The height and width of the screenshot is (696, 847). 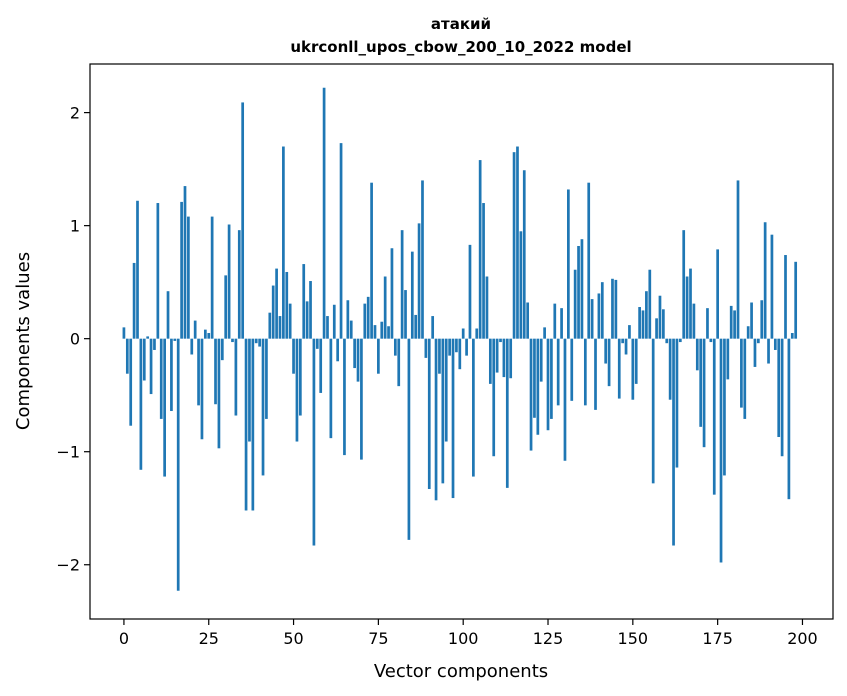 What do you see at coordinates (548, 638) in the screenshot?
I see `x-tick-label: 125` at bounding box center [548, 638].